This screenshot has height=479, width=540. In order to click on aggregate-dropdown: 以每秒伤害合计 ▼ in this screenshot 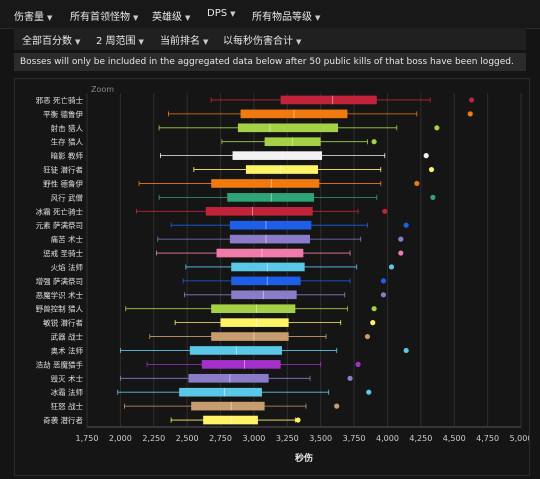, I will do `click(262, 41)`.